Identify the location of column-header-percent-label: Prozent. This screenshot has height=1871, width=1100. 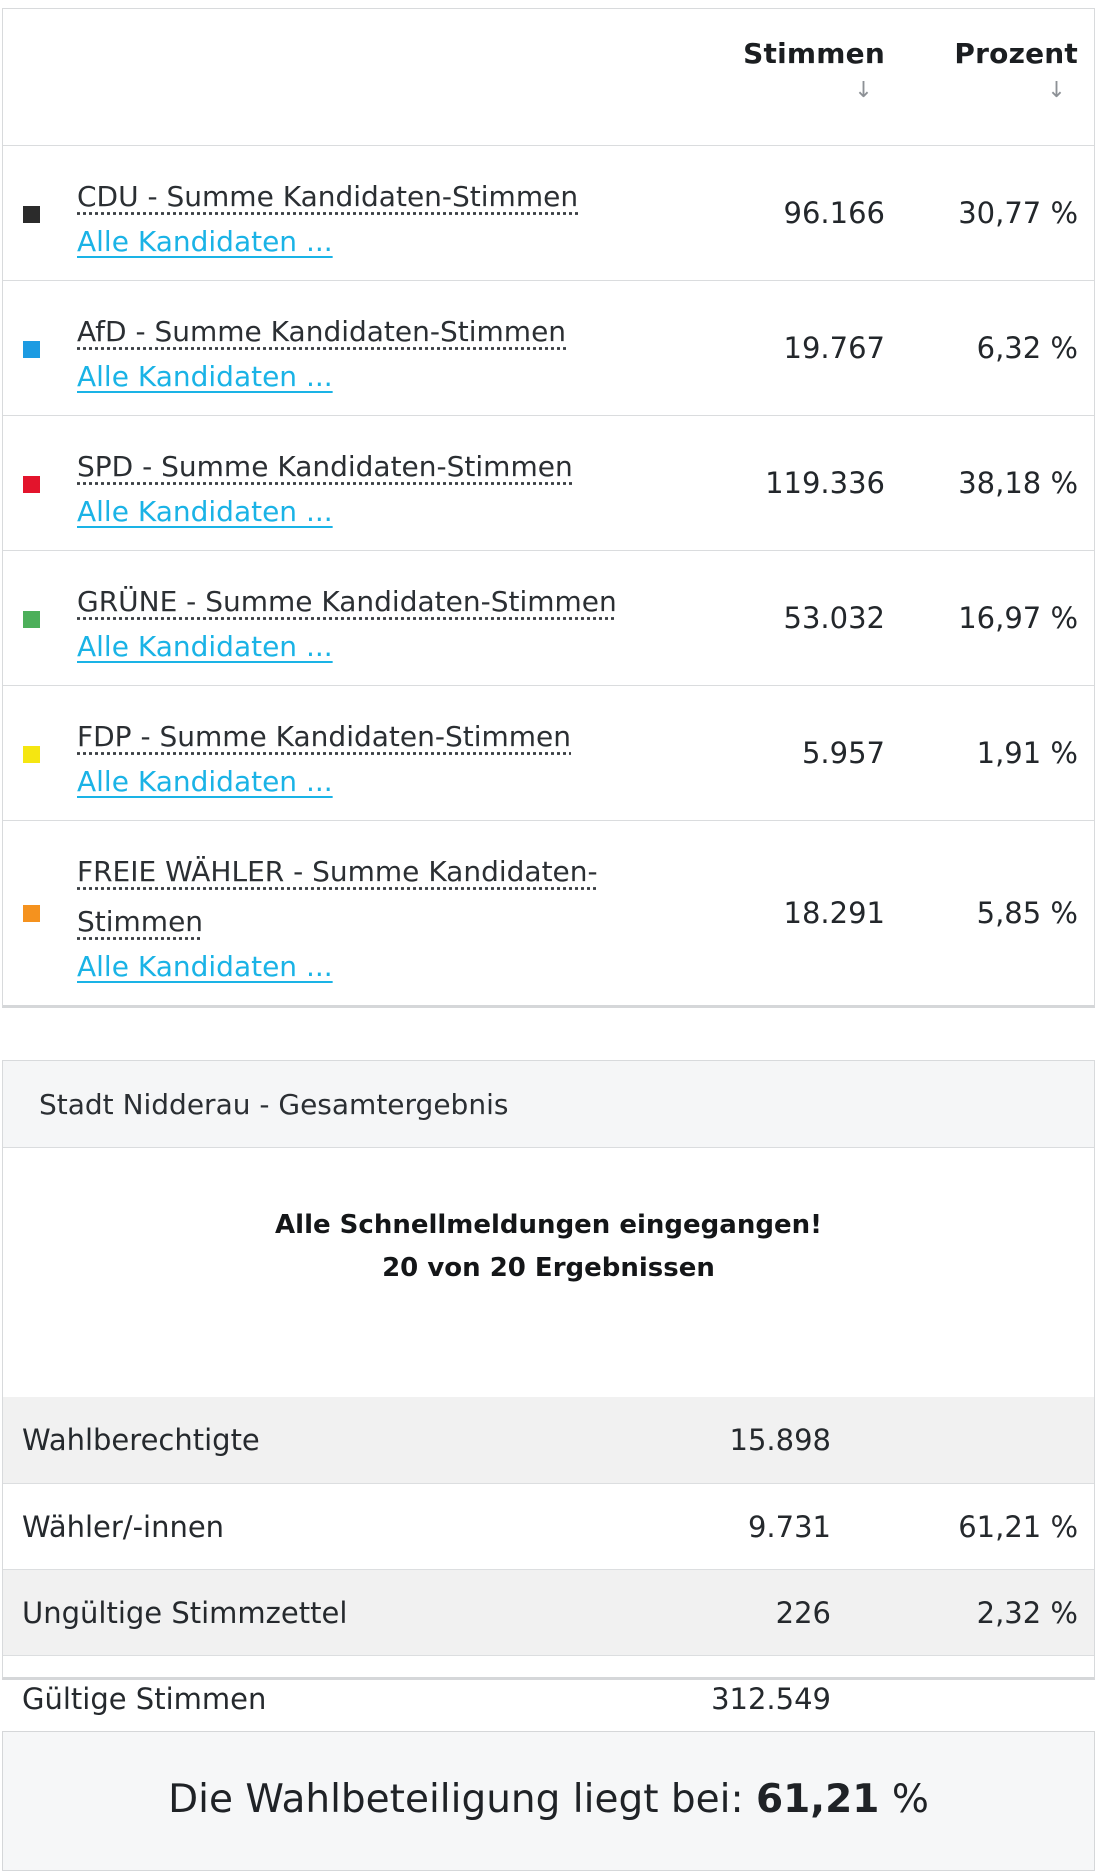
(1016, 53).